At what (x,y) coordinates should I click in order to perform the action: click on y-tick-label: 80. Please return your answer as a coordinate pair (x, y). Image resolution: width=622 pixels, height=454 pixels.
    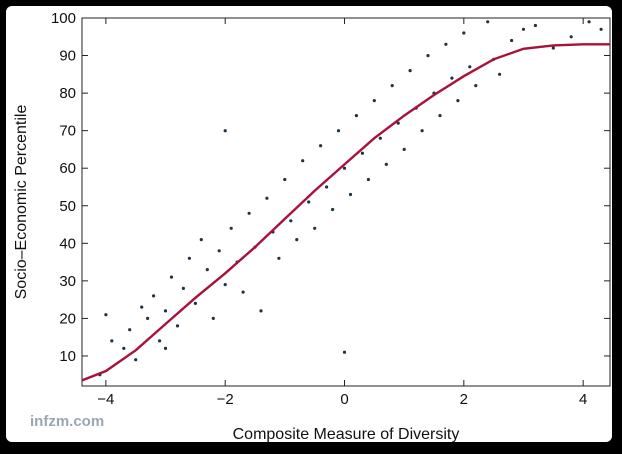
    Looking at the image, I should click on (67, 93).